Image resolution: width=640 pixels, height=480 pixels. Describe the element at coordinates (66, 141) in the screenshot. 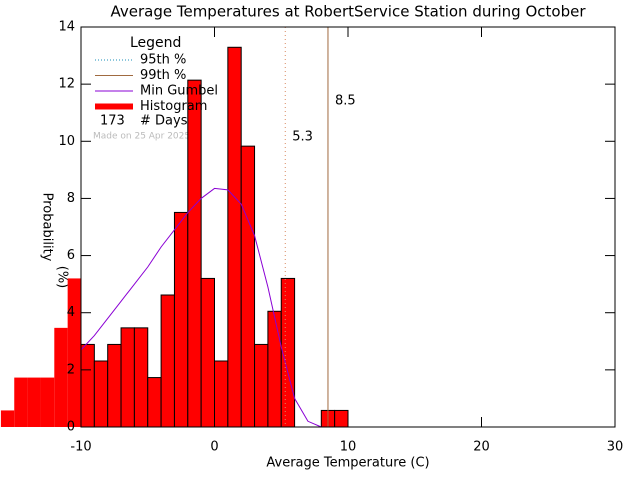

I see `y-tick-label: 10` at that location.